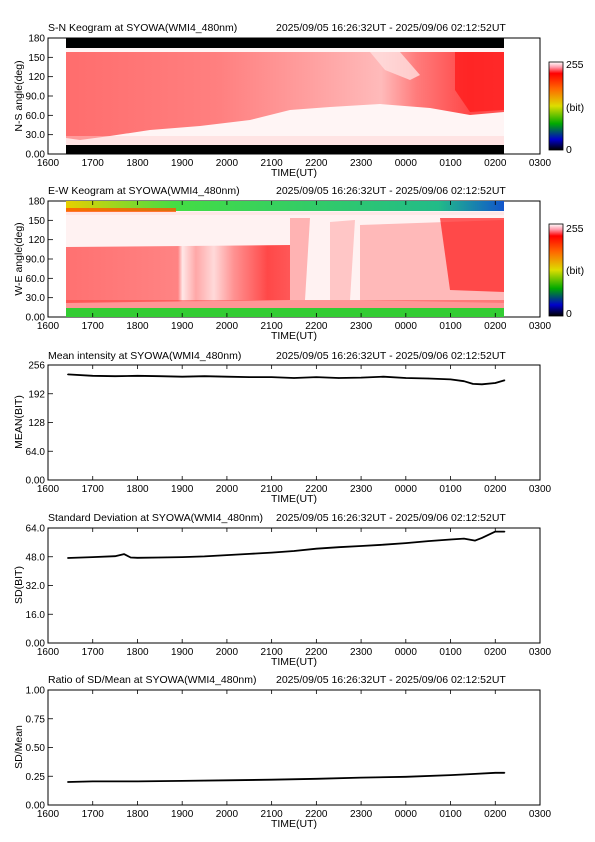 Image resolution: width=595 pixels, height=842 pixels. I want to click on y-tick-label: 0.50, so click(36, 748).